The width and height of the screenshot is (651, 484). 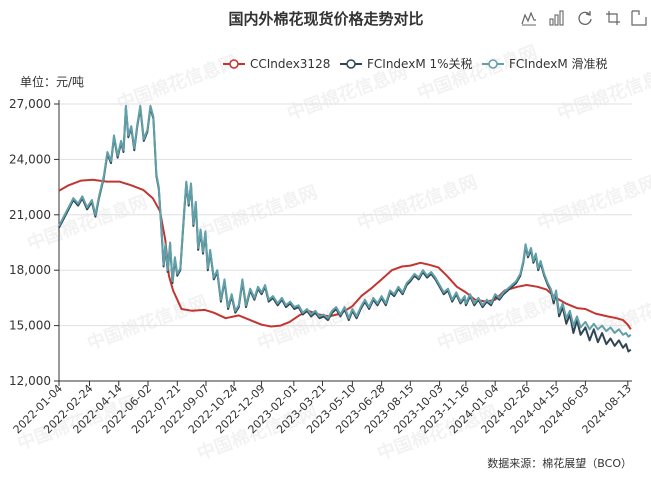 I want to click on y-axis-ticks: 12,000 15,000 18,000 21,000 24,000 27,000, so click(x=34, y=242).